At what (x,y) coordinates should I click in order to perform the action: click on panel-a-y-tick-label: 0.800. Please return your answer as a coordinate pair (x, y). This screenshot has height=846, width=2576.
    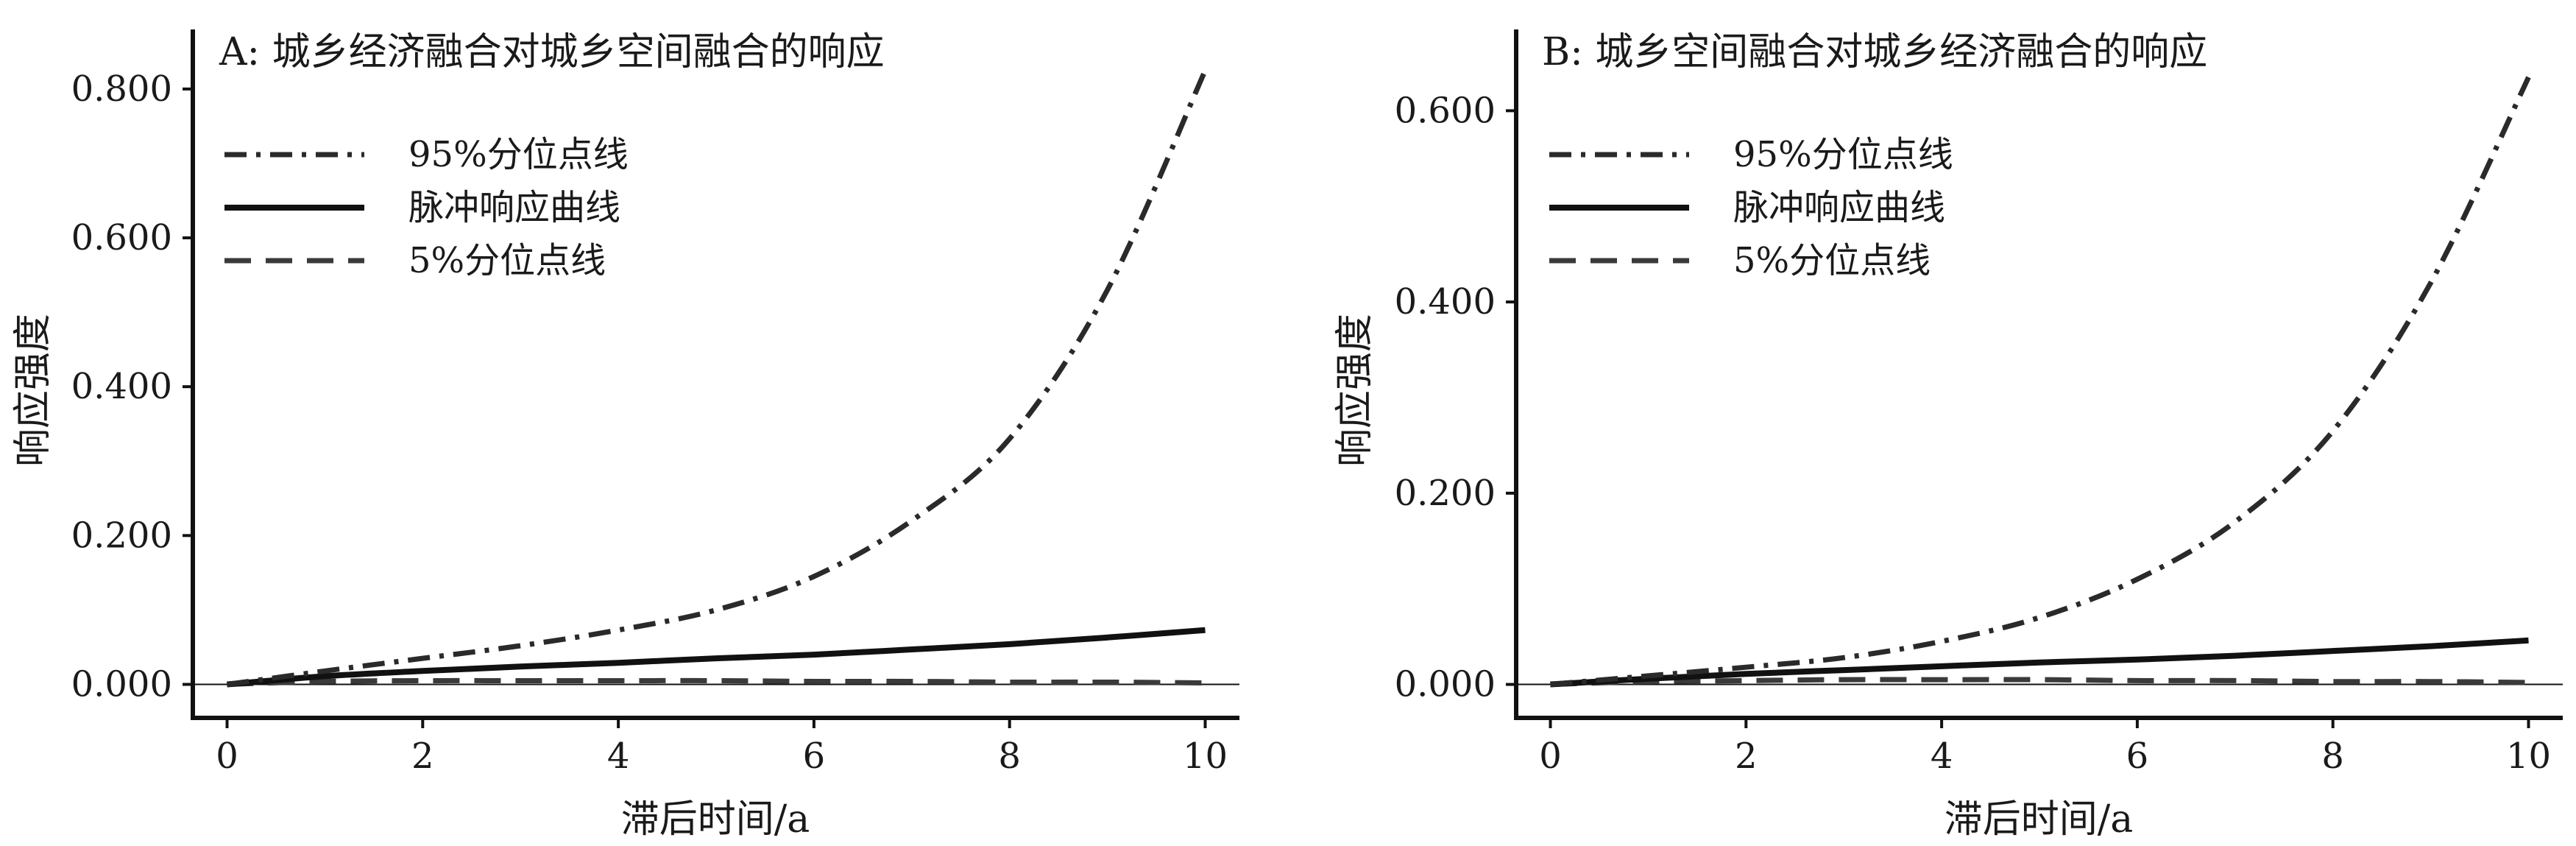
    Looking at the image, I should click on (121, 89).